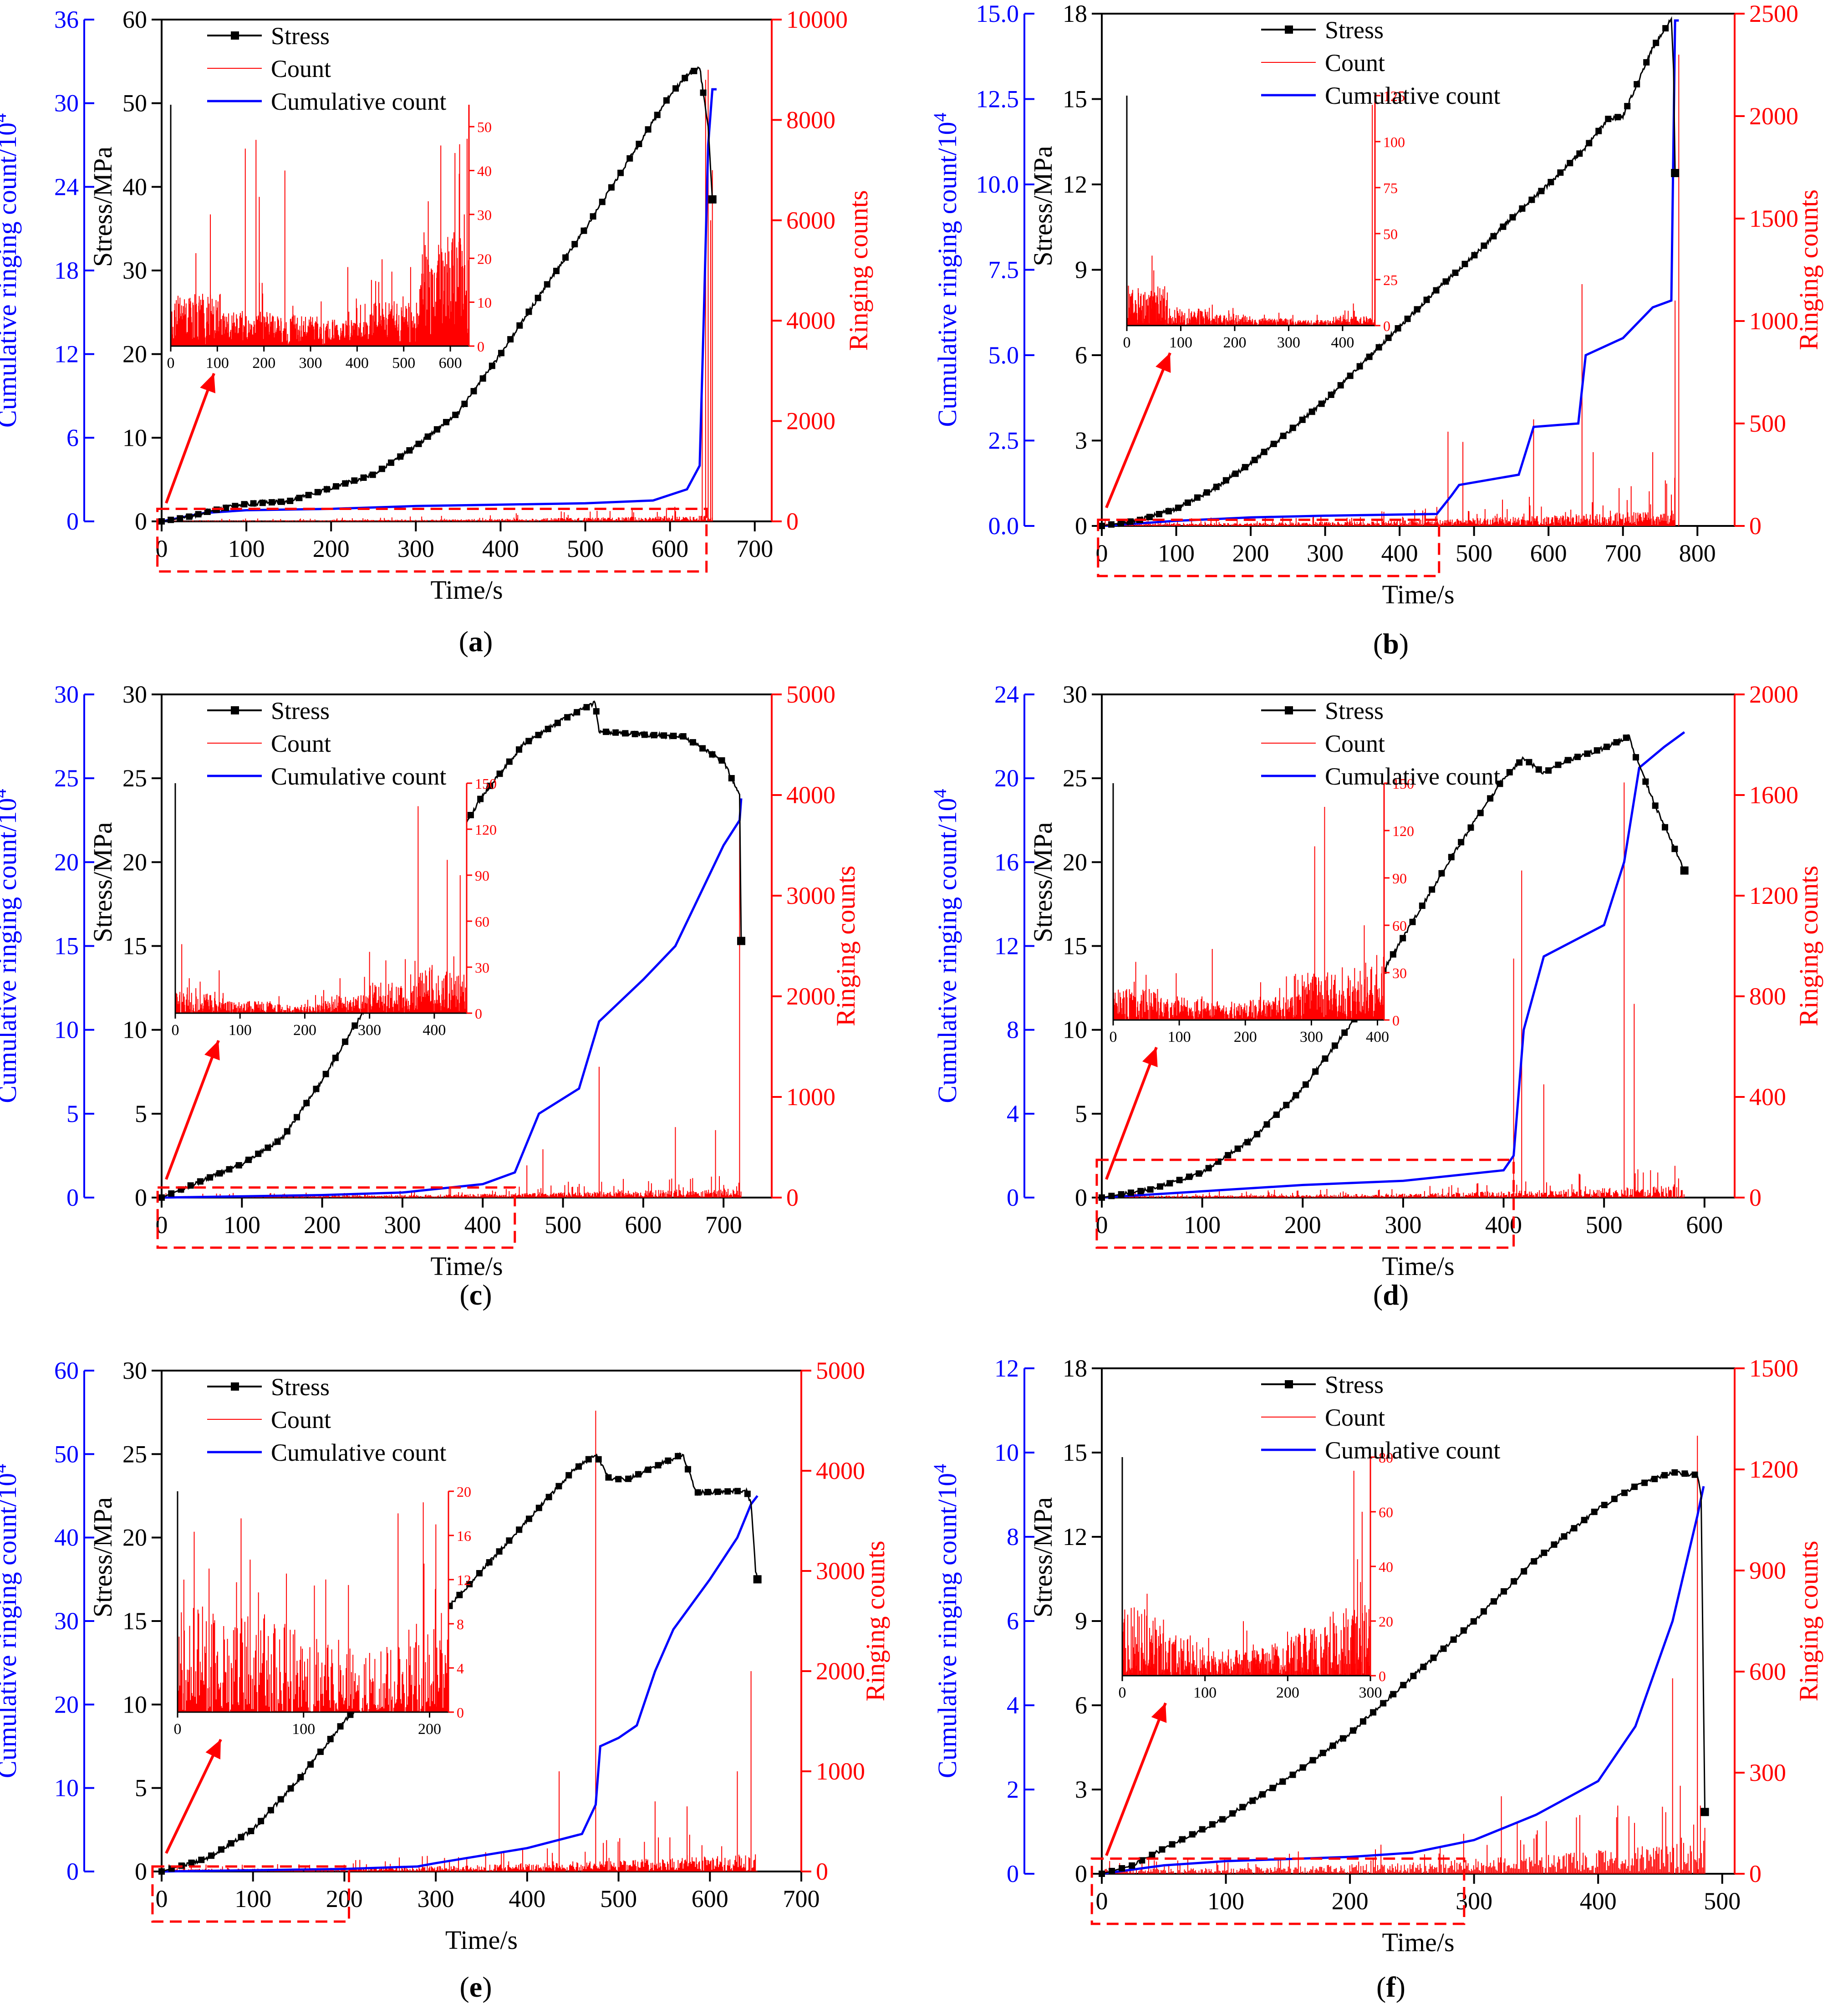  I want to click on cumulative-tick-label: 0, so click(1013, 1873).